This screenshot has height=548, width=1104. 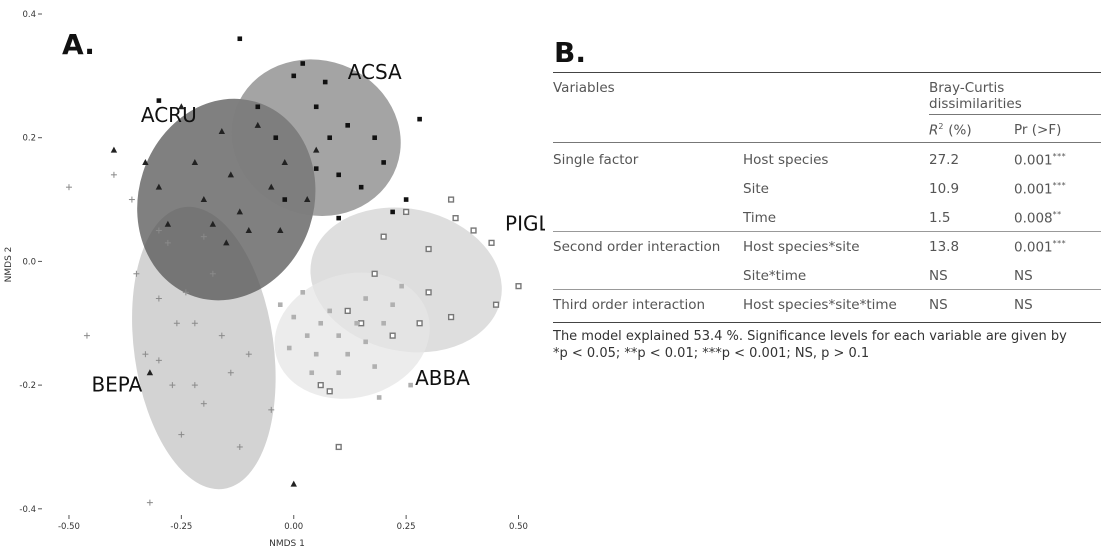 I want to click on x-tick-label: 0.00, so click(x=293, y=527).